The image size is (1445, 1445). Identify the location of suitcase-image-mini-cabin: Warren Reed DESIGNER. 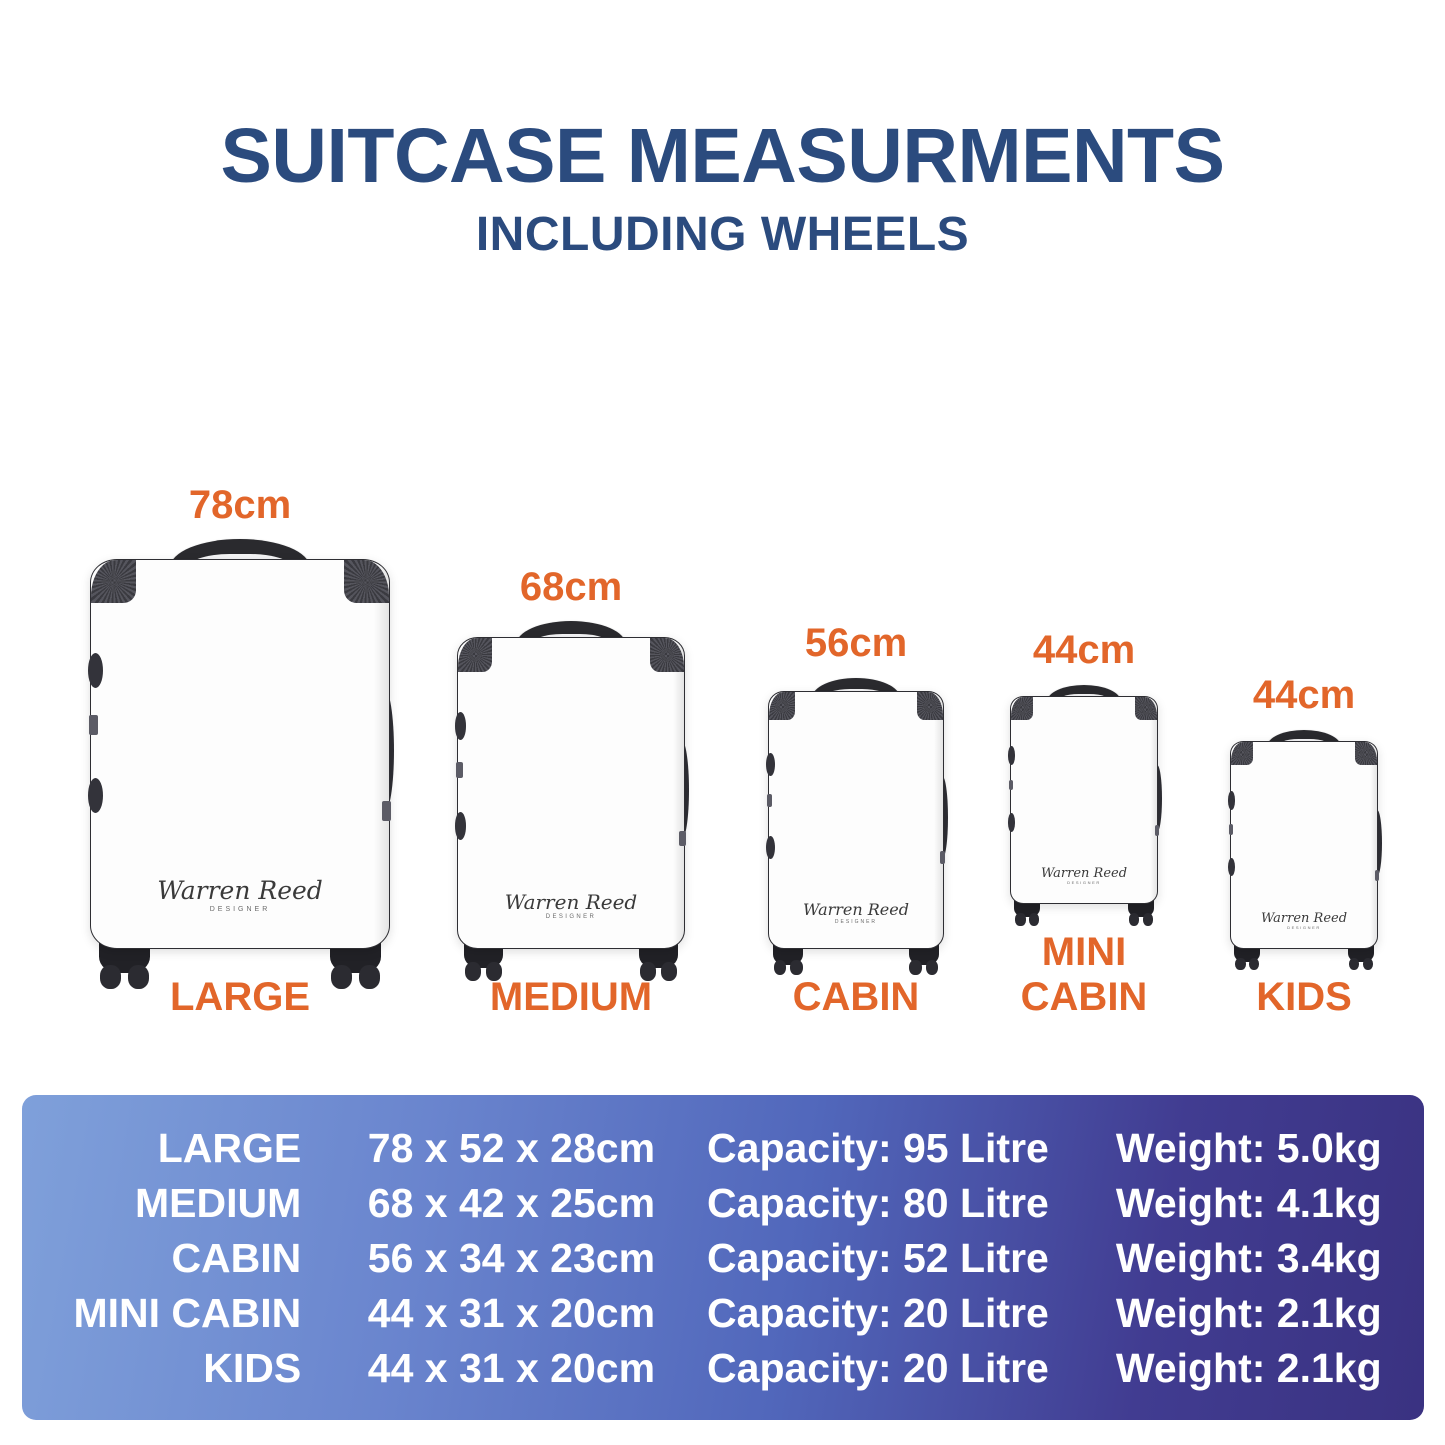
(1085, 805).